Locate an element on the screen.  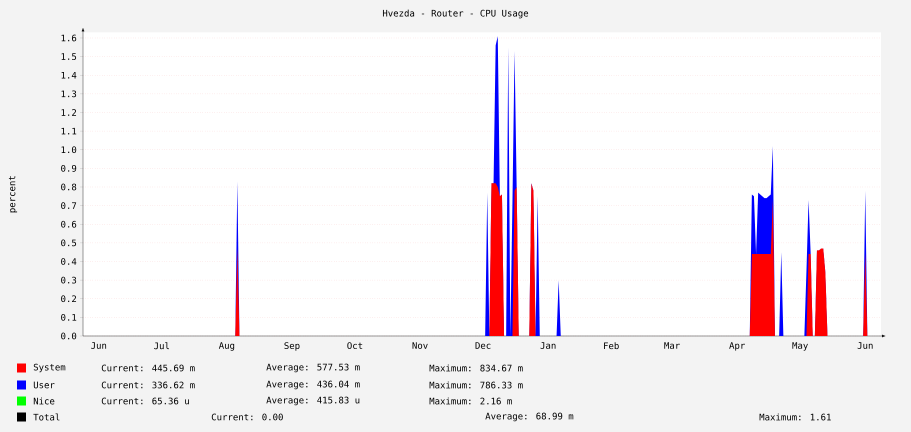
legend-label: System is located at coordinates (50, 368).